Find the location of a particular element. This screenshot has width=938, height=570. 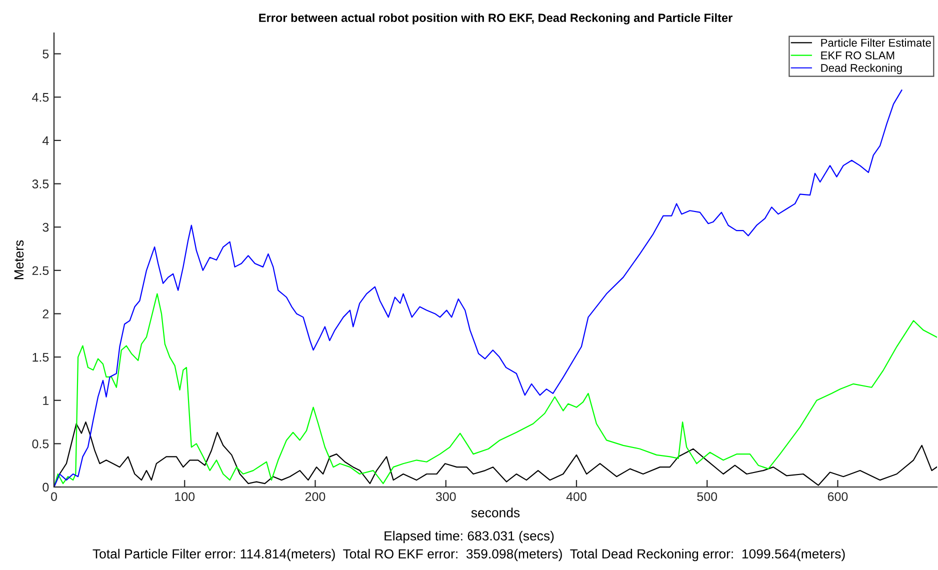

y-tick-label: 3.5 is located at coordinates (40, 184).